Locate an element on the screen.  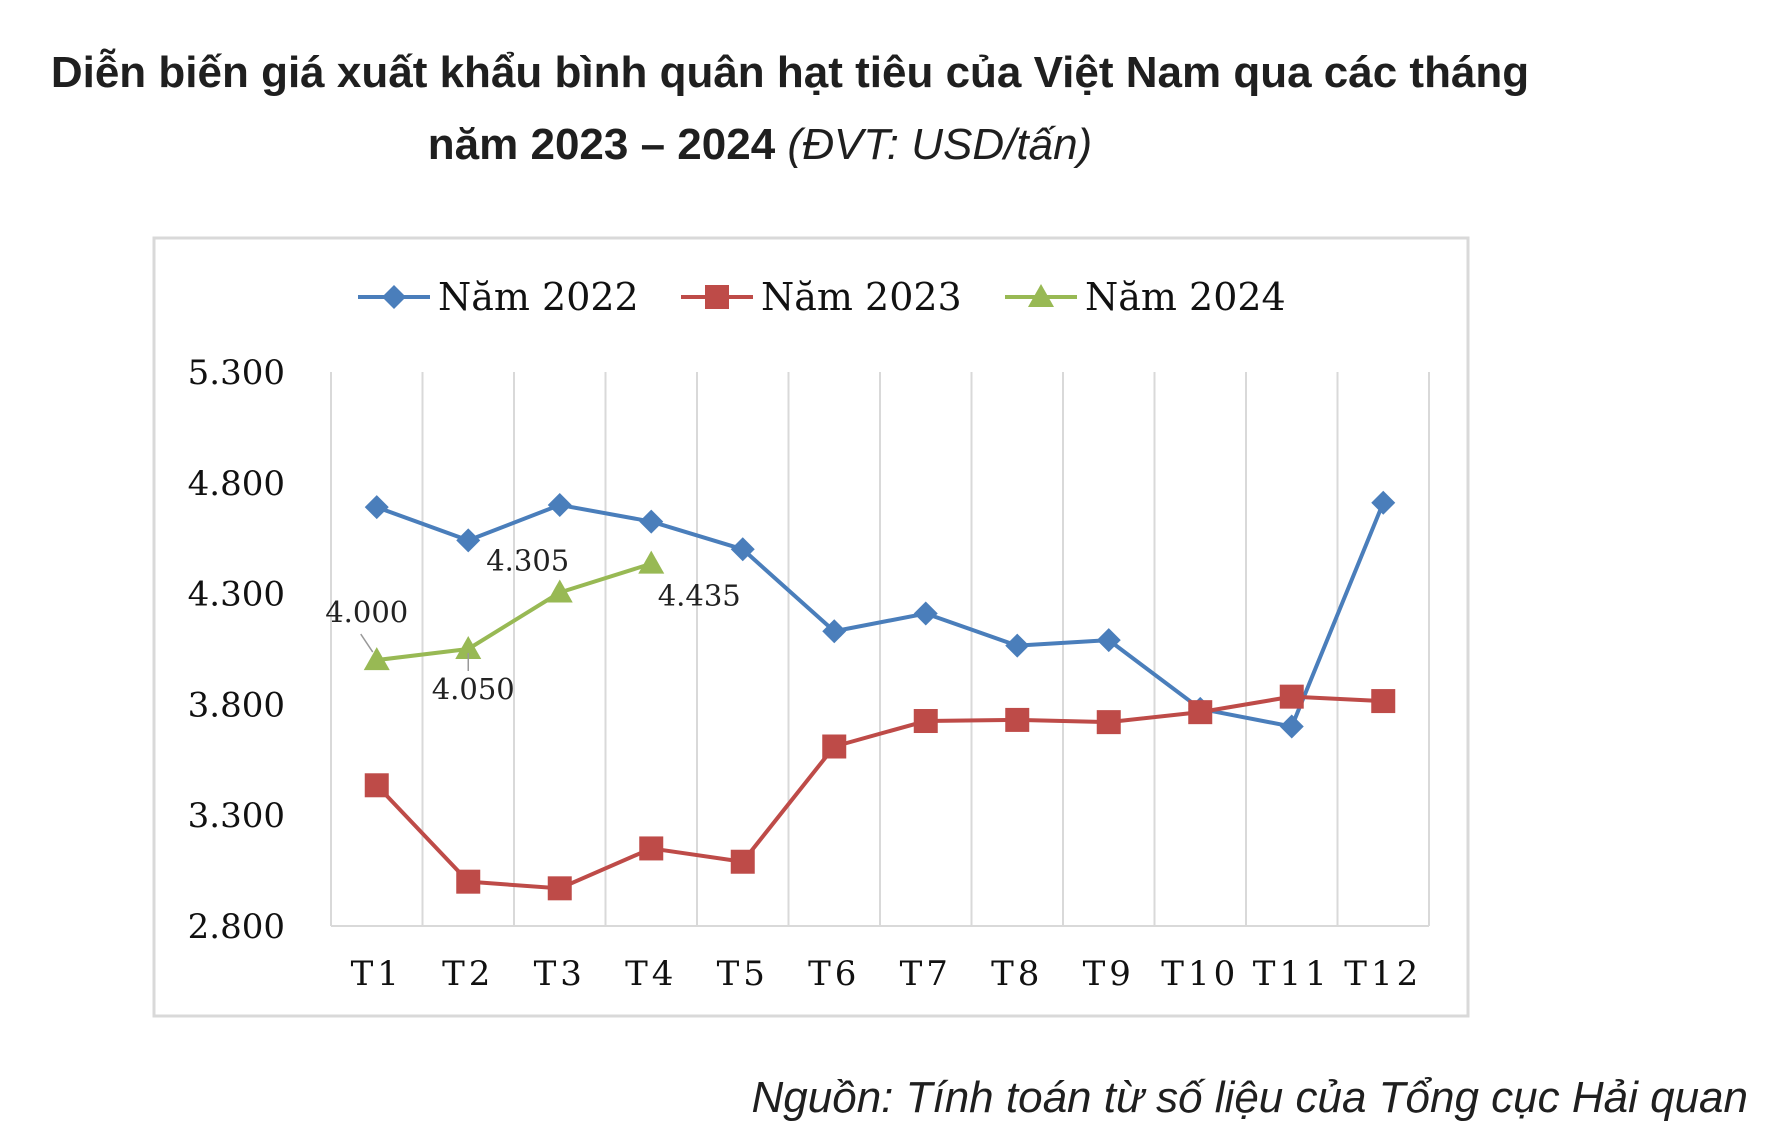
x-tick-label: T3 is located at coordinates (560, 974).